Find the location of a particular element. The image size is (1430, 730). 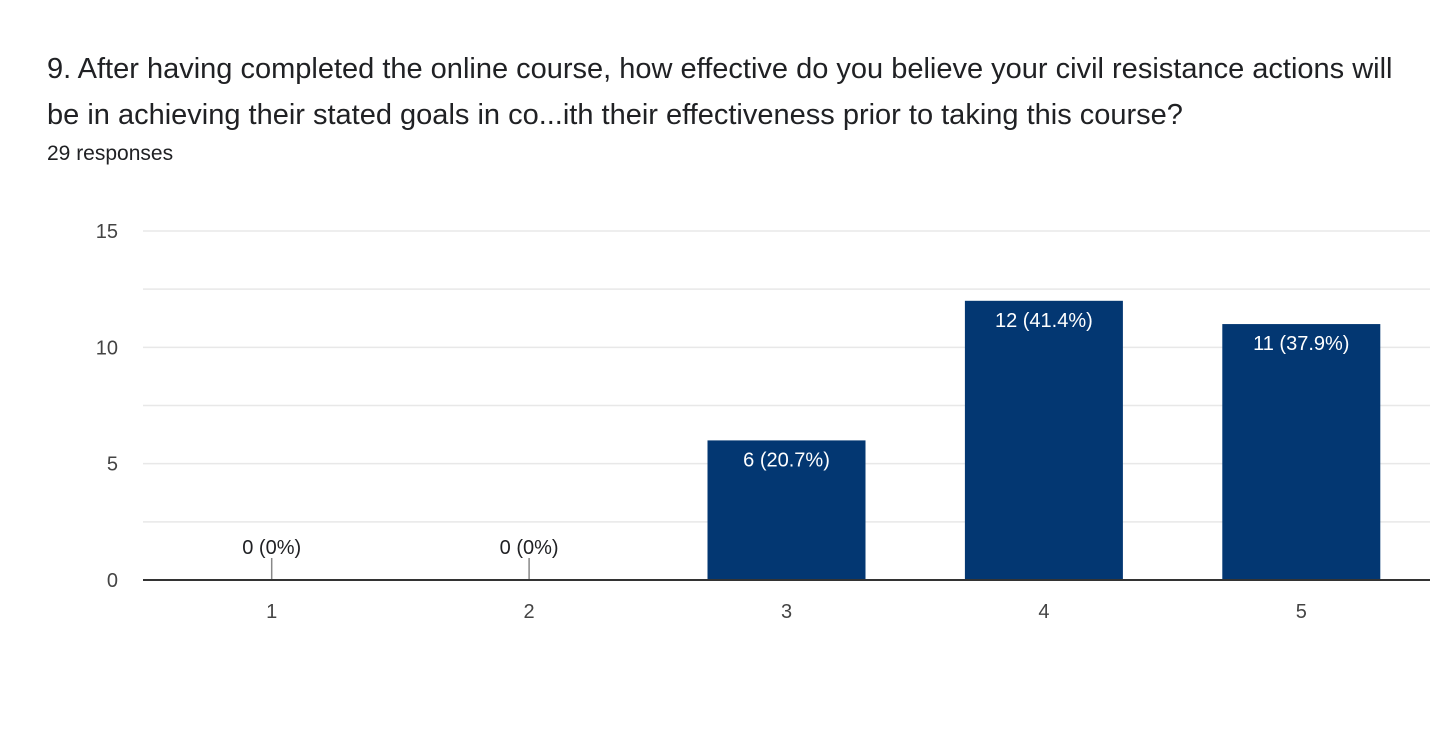

y-tick-label: 5 is located at coordinates (112, 465).